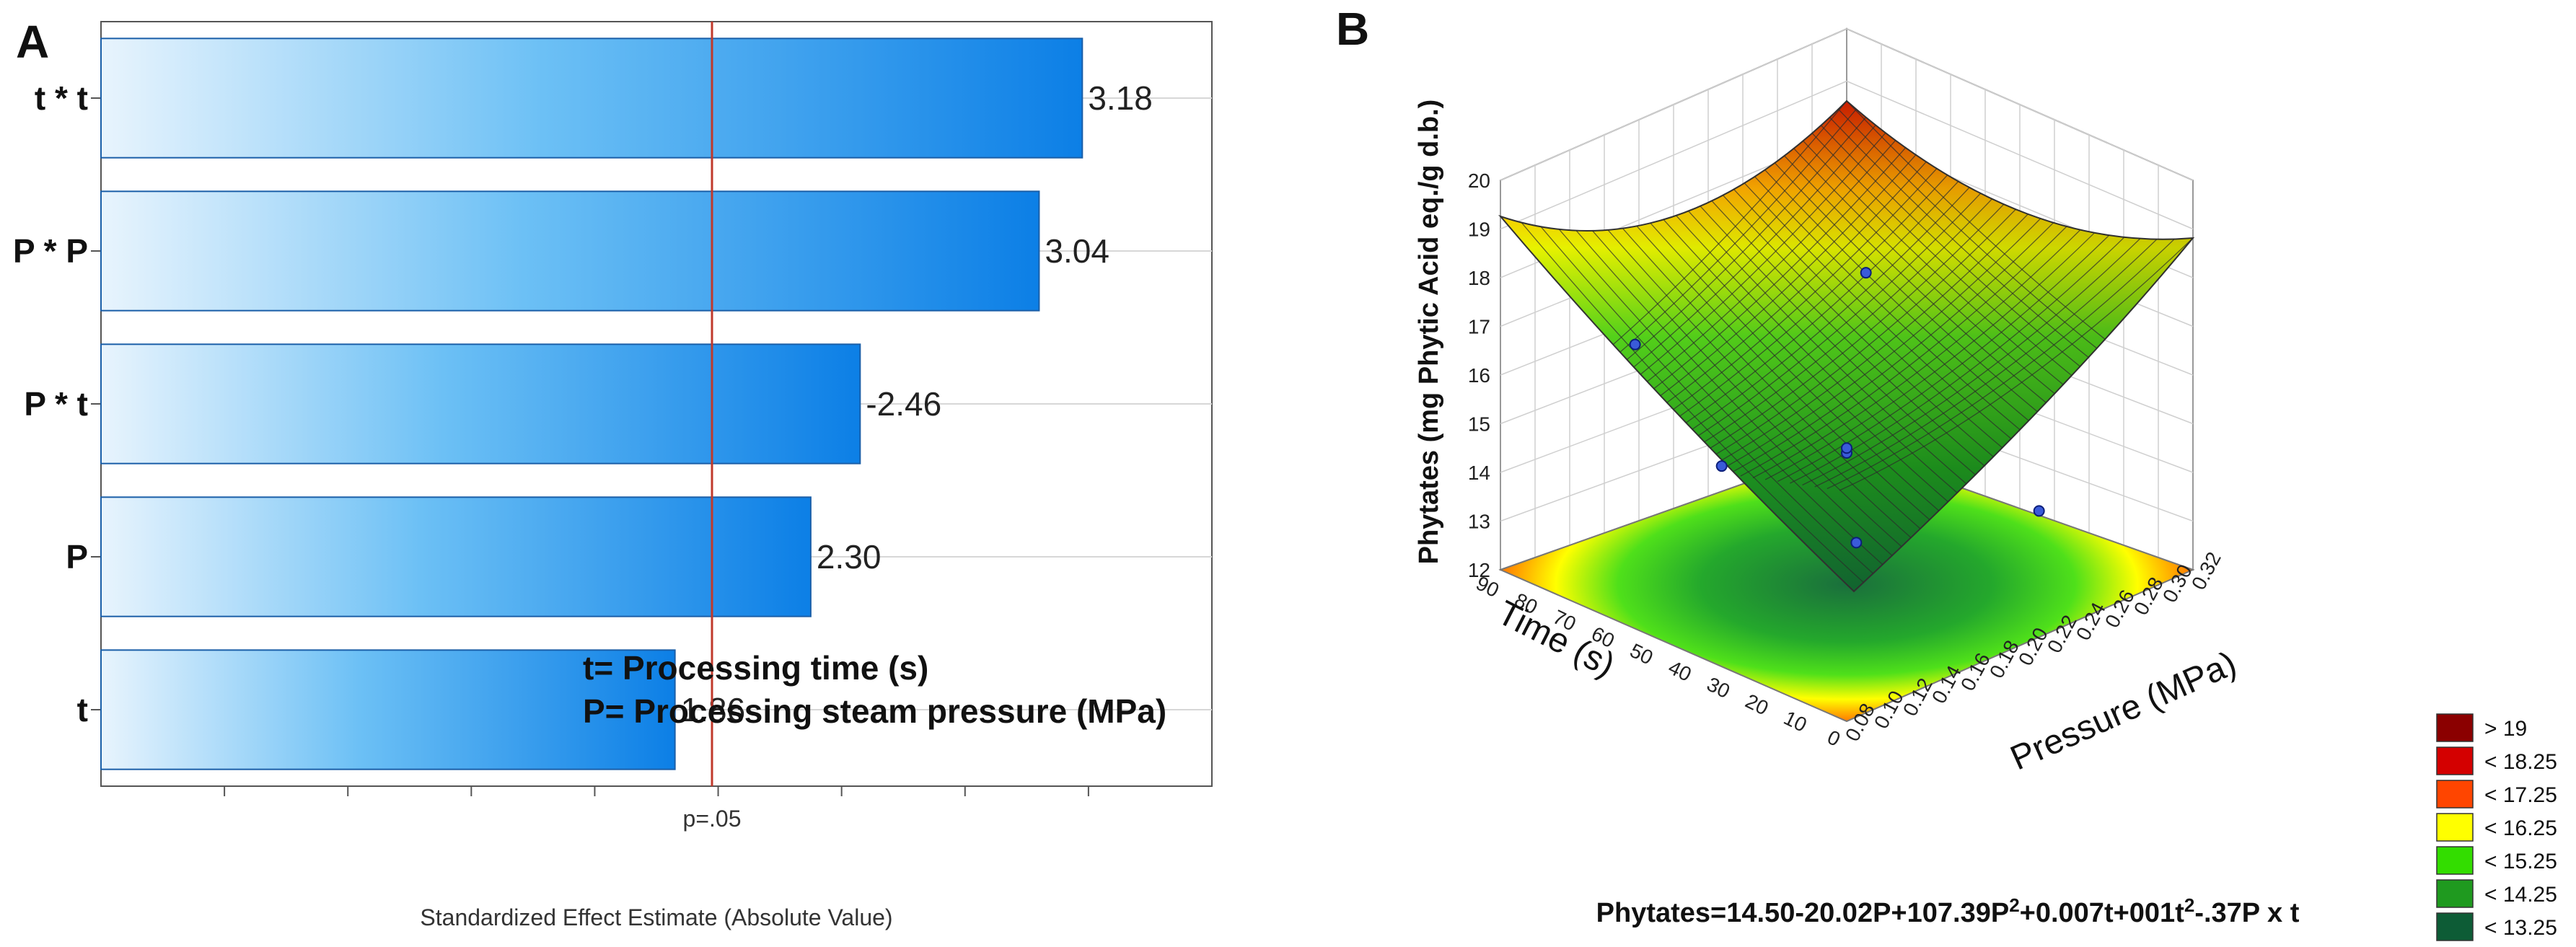 Image resolution: width=2576 pixels, height=947 pixels. I want to click on time-tick-label: 30, so click(1718, 688).